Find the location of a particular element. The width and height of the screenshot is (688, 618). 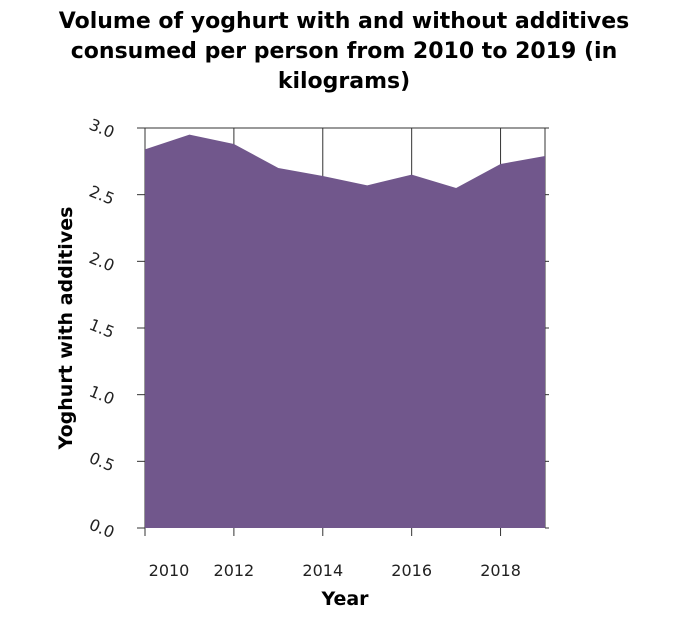

x-tick-label: 2010 is located at coordinates (169, 570).